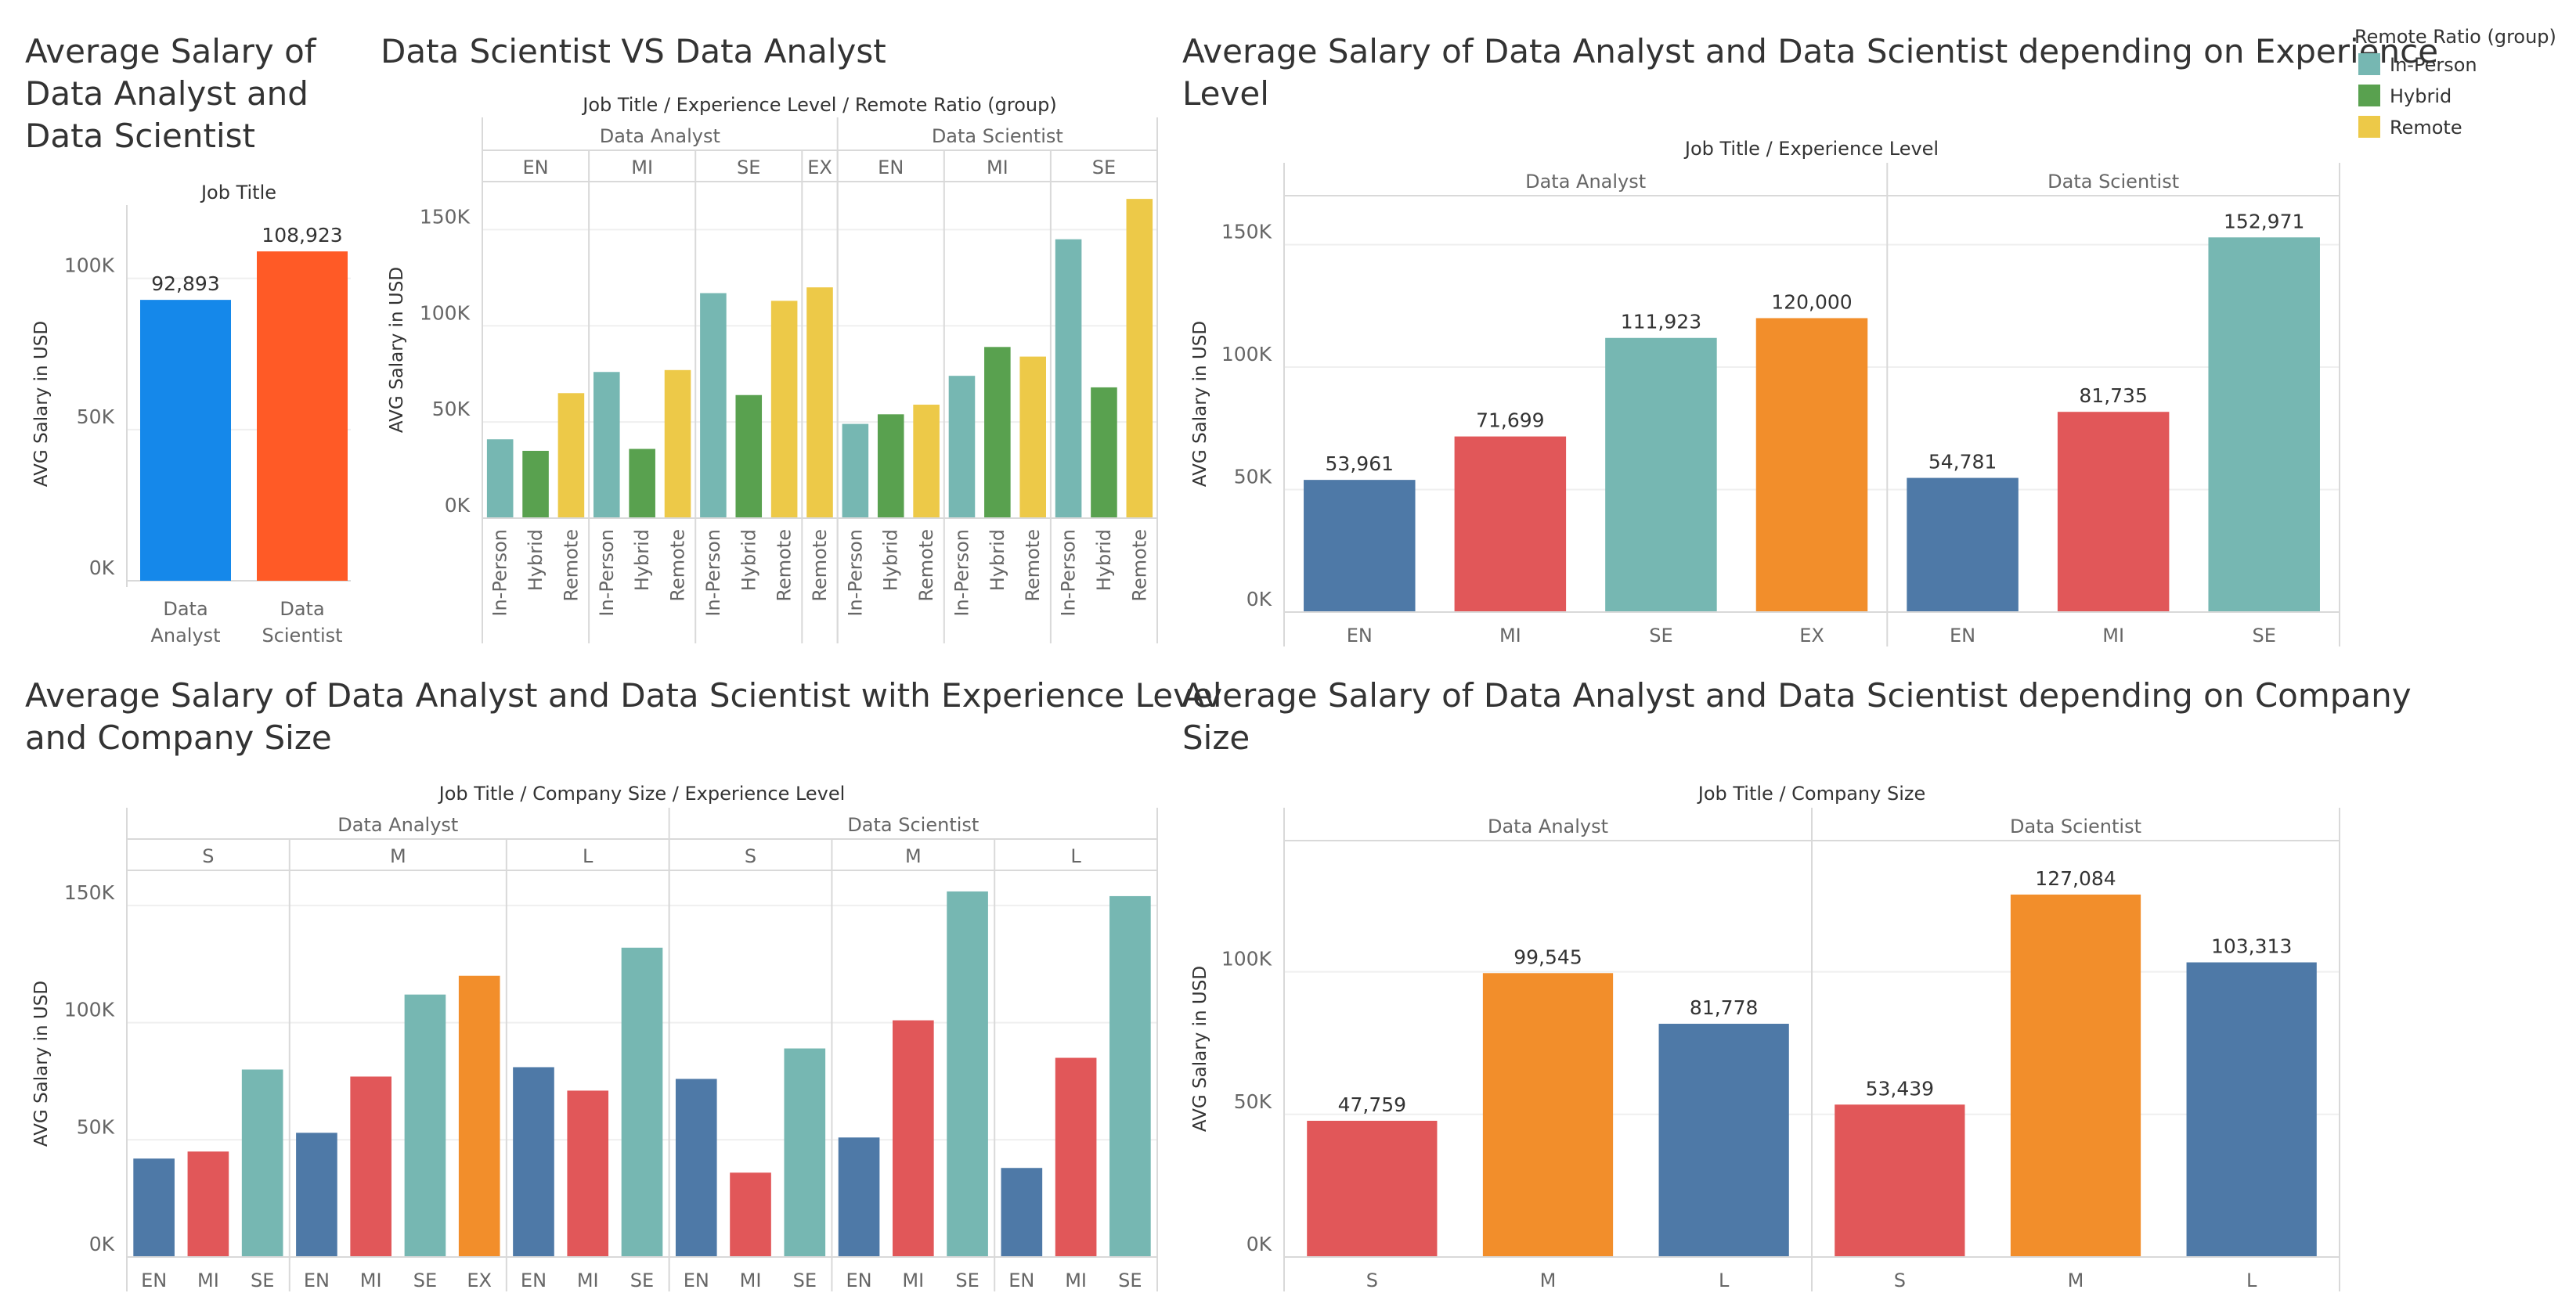 This screenshot has width=2576, height=1293. What do you see at coordinates (2075, 878) in the screenshot?
I see `data-label: 127,084` at bounding box center [2075, 878].